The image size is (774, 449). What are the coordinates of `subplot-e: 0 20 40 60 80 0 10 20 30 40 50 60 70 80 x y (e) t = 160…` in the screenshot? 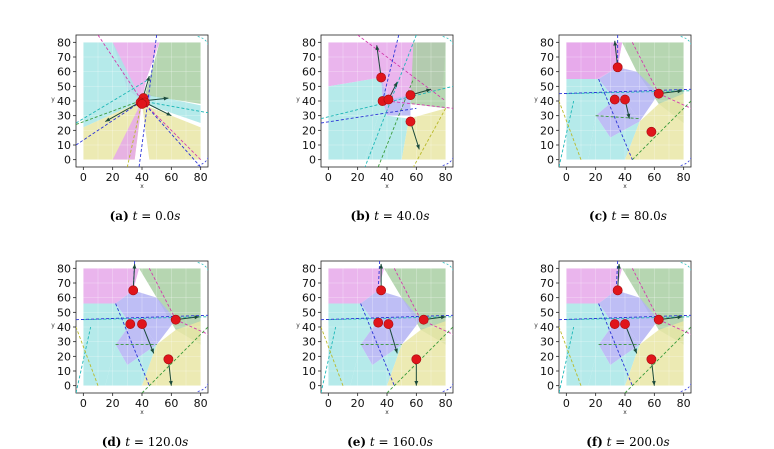 It's located at (390, 351).